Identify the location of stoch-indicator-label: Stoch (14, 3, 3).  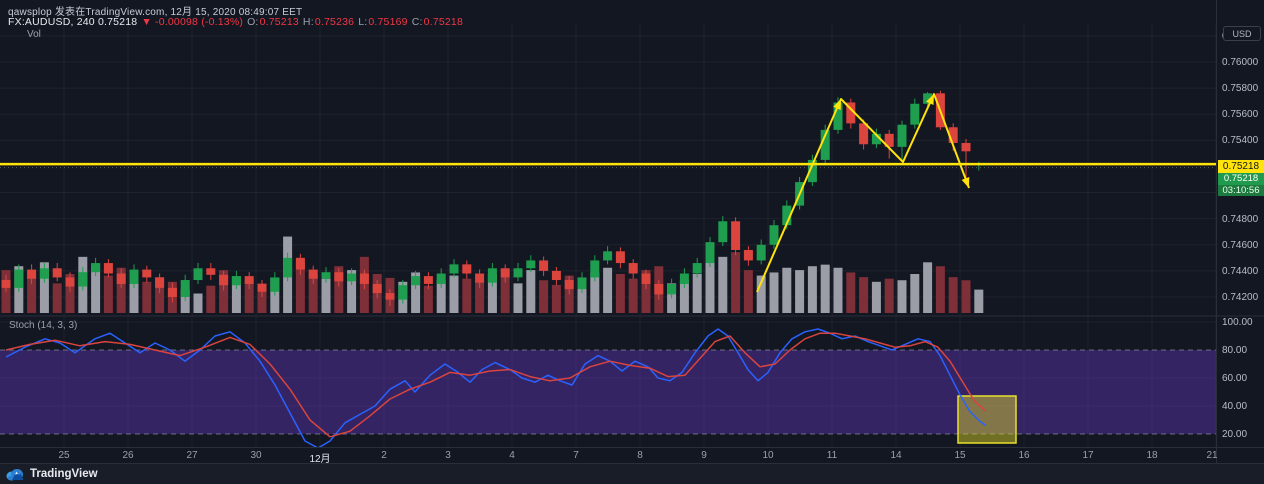
(43, 325).